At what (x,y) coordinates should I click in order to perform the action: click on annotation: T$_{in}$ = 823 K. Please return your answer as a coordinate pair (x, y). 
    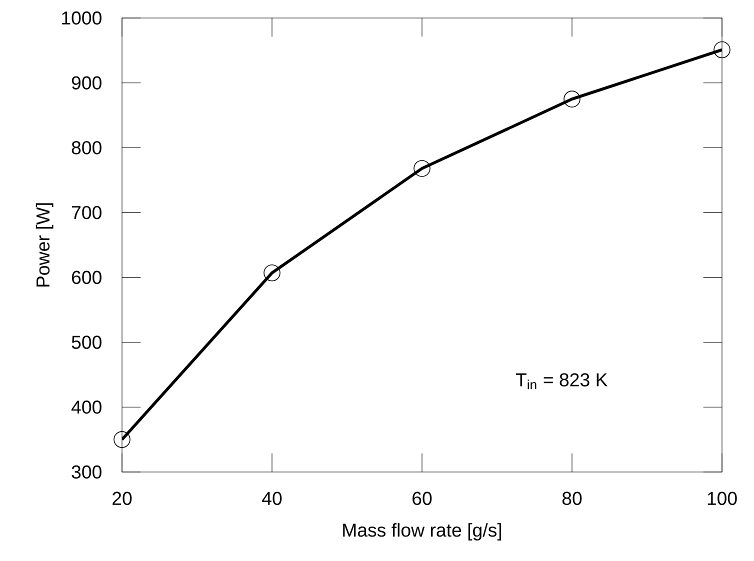
    Looking at the image, I should click on (562, 381).